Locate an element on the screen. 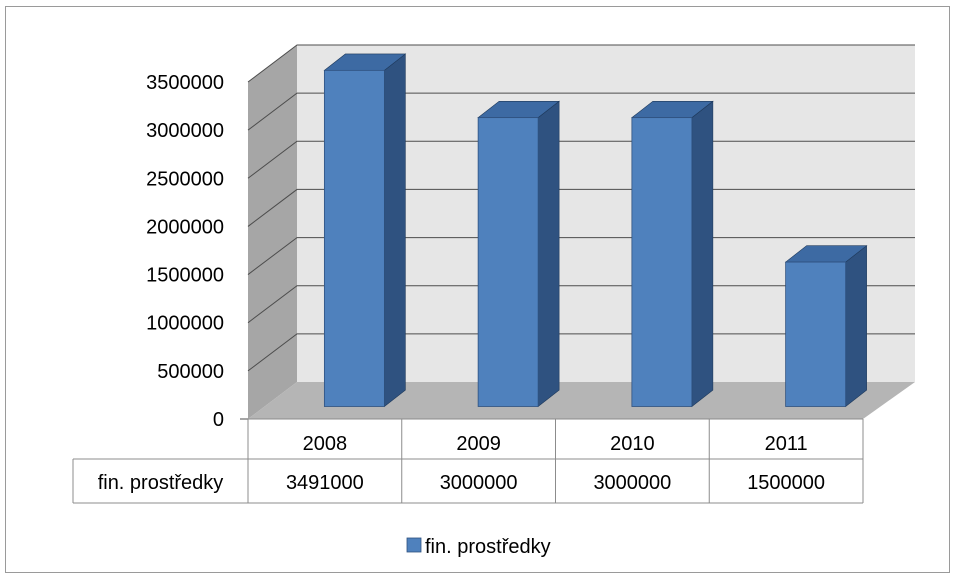 The height and width of the screenshot is (578, 956). y-tick-label: 500000 is located at coordinates (190, 372).